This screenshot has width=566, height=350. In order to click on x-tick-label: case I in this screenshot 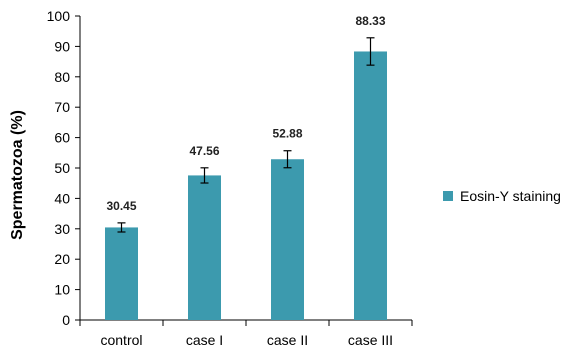, I will do `click(204, 340)`.